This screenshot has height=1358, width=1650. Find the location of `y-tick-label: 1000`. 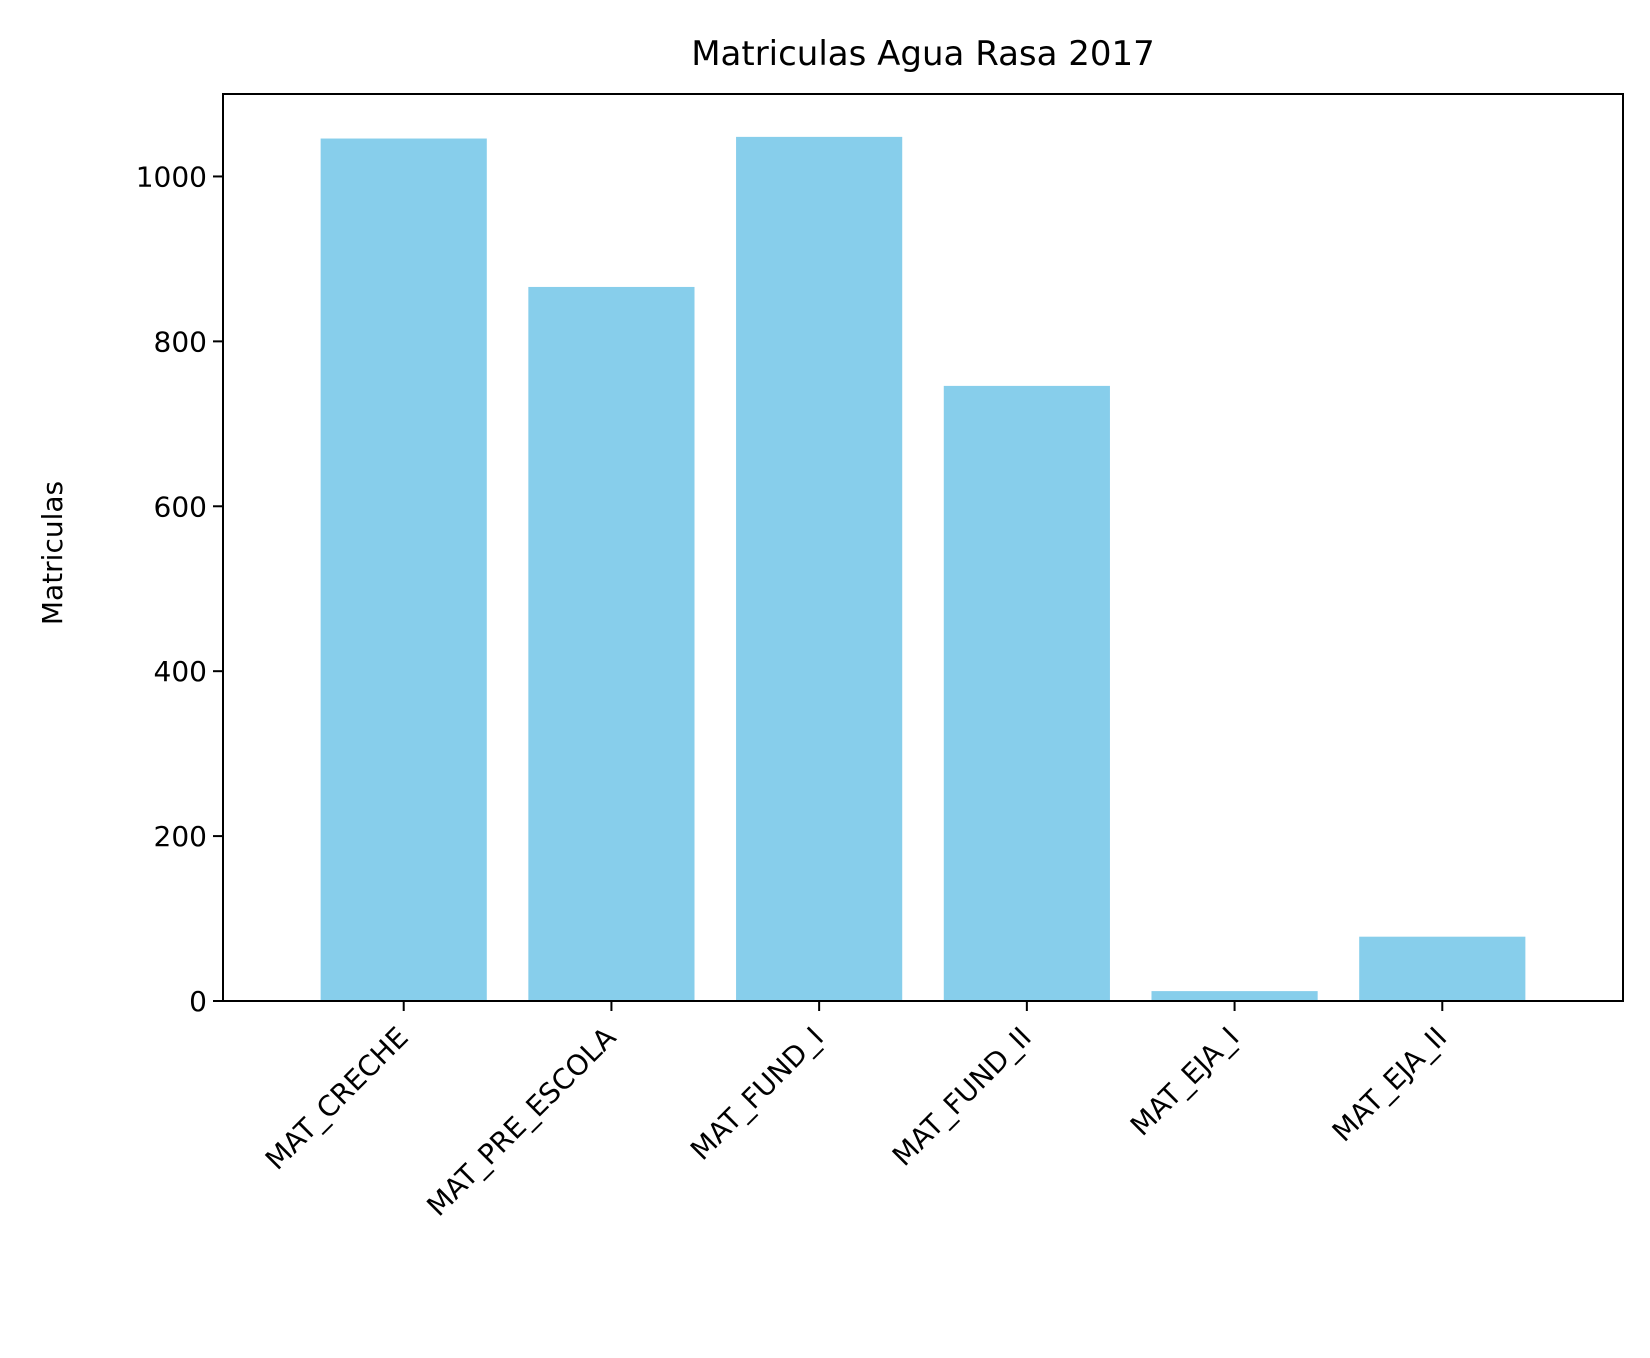

y-tick-label: 1000 is located at coordinates (171, 176).